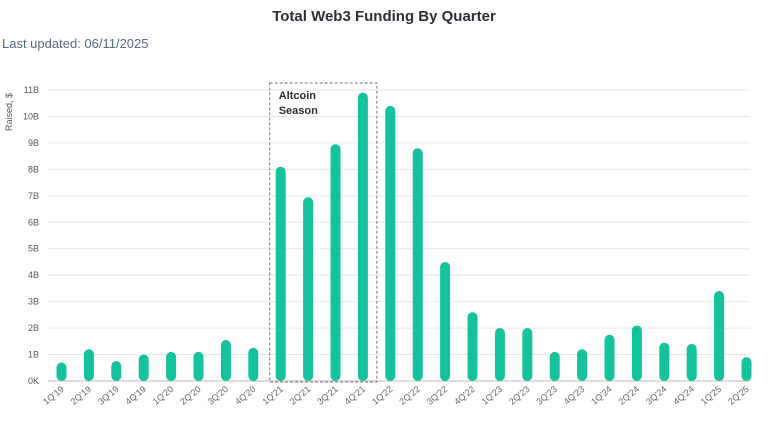 The height and width of the screenshot is (432, 768). I want to click on x-tick-label: 1Q'23, so click(492, 395).